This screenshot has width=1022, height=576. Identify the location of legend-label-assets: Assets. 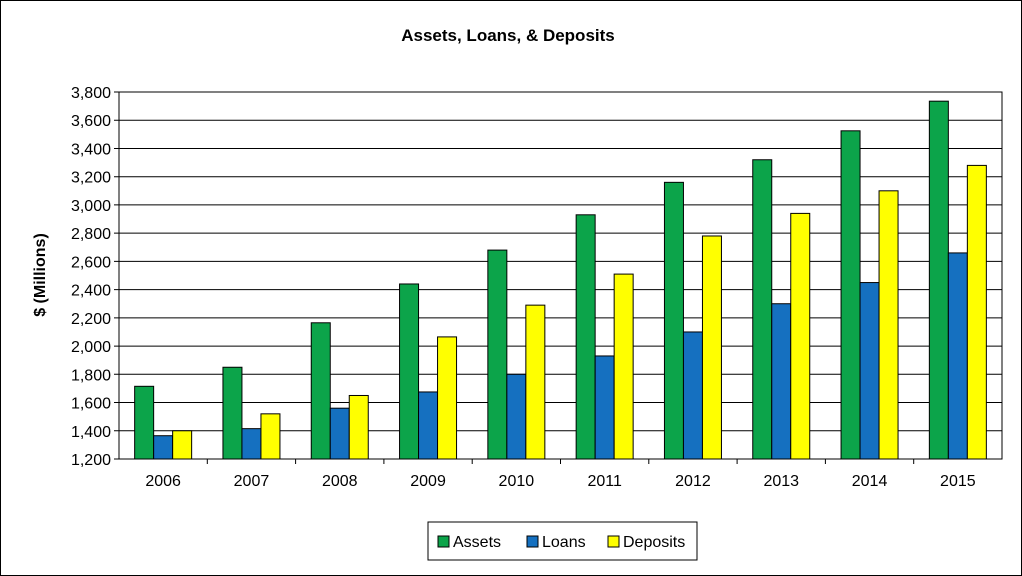
(477, 542).